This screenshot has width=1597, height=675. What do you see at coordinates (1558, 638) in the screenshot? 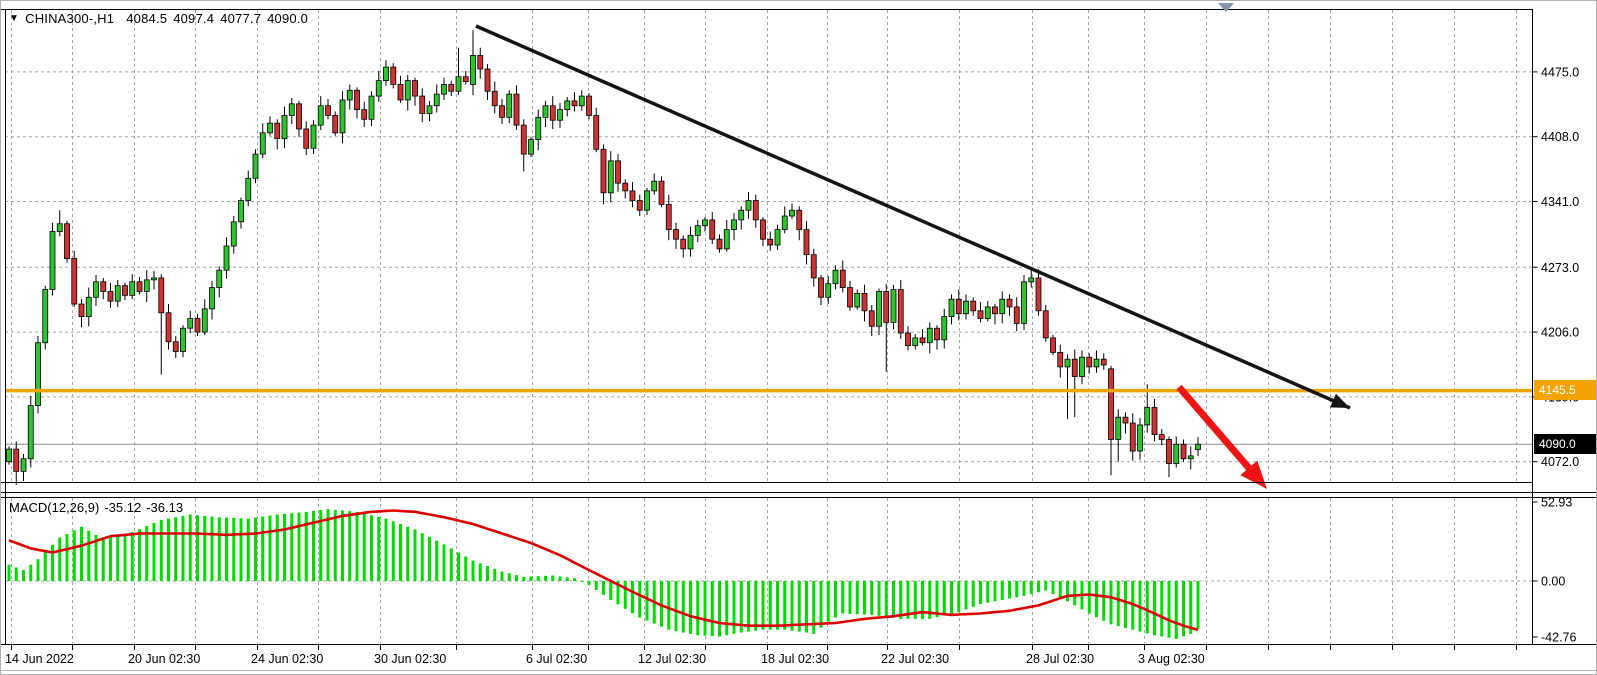
I see `macd-axis-label: -42.76` at bounding box center [1558, 638].